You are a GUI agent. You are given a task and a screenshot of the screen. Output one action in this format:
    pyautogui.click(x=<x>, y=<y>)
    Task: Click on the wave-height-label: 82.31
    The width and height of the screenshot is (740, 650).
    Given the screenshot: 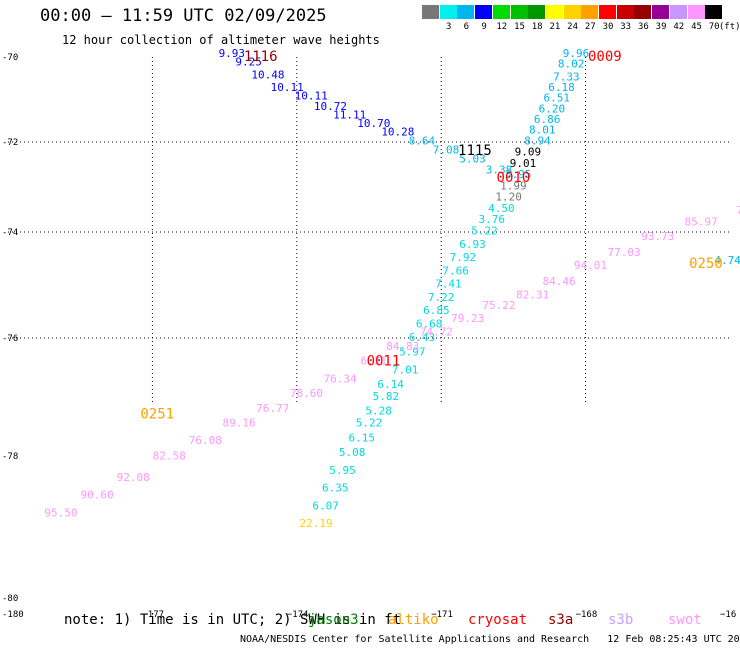 What is the action you would take?
    pyautogui.click(x=532, y=294)
    